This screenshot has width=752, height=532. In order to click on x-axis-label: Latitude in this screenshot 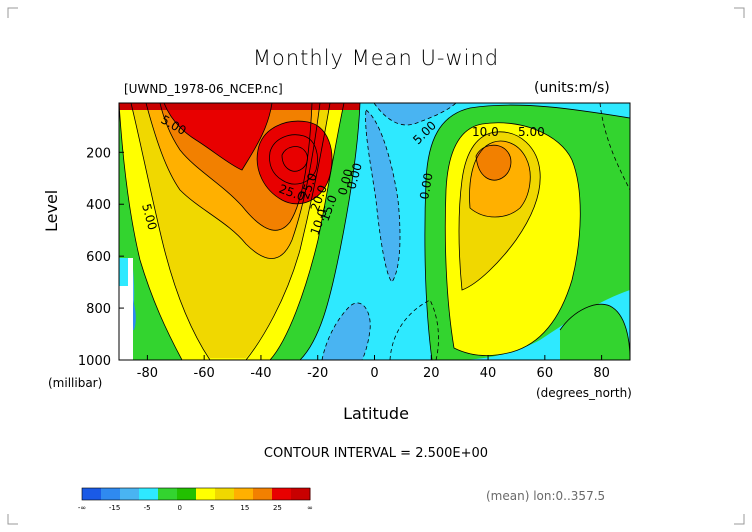, I will do `click(376, 413)`.